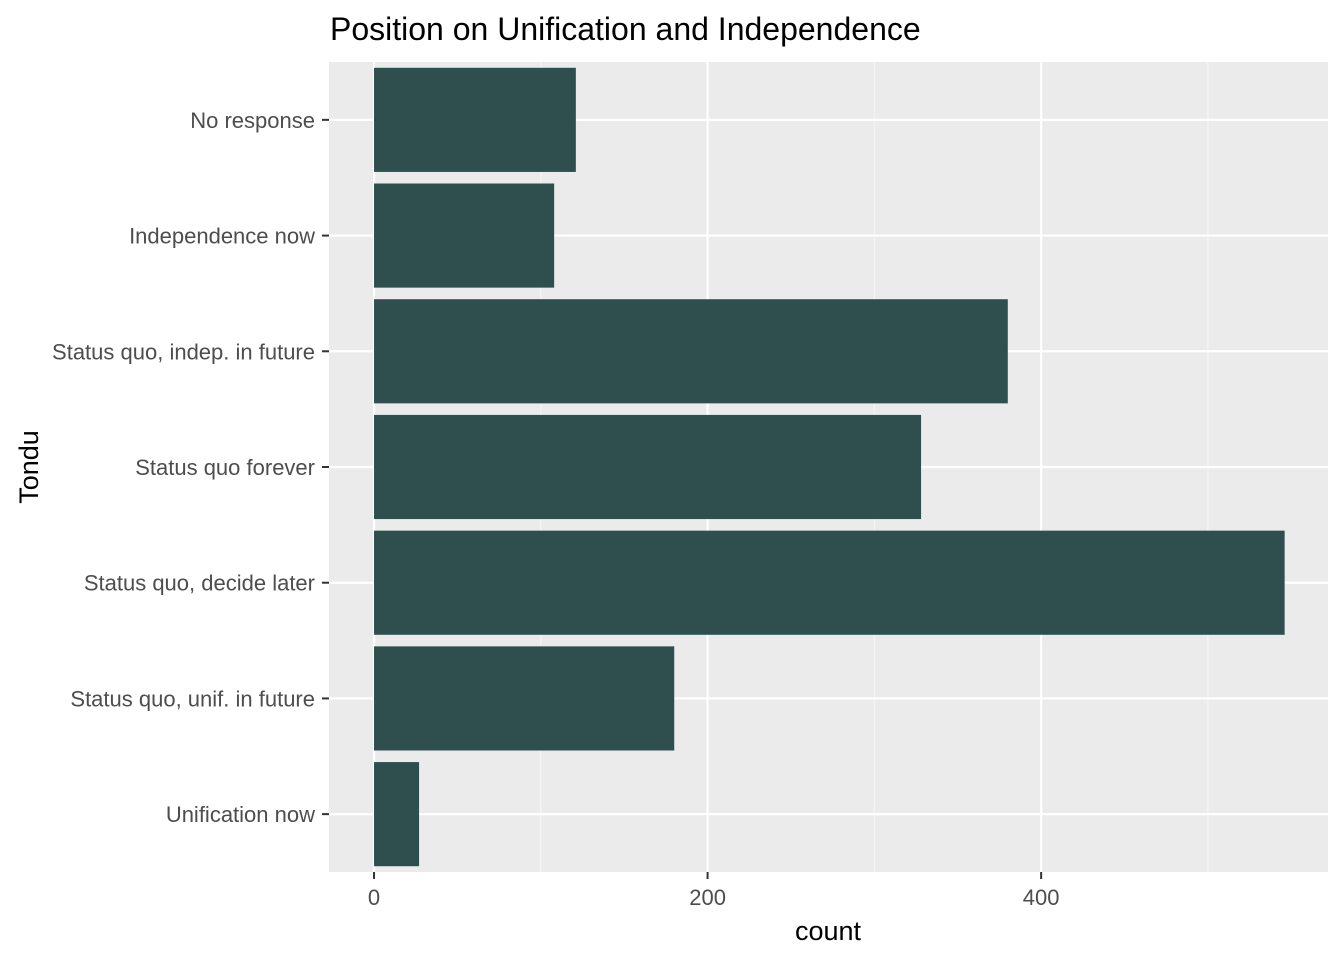 This screenshot has width=1344, height=965. Describe the element at coordinates (240, 814) in the screenshot. I see `y-tick-label-6: Unification now` at that location.